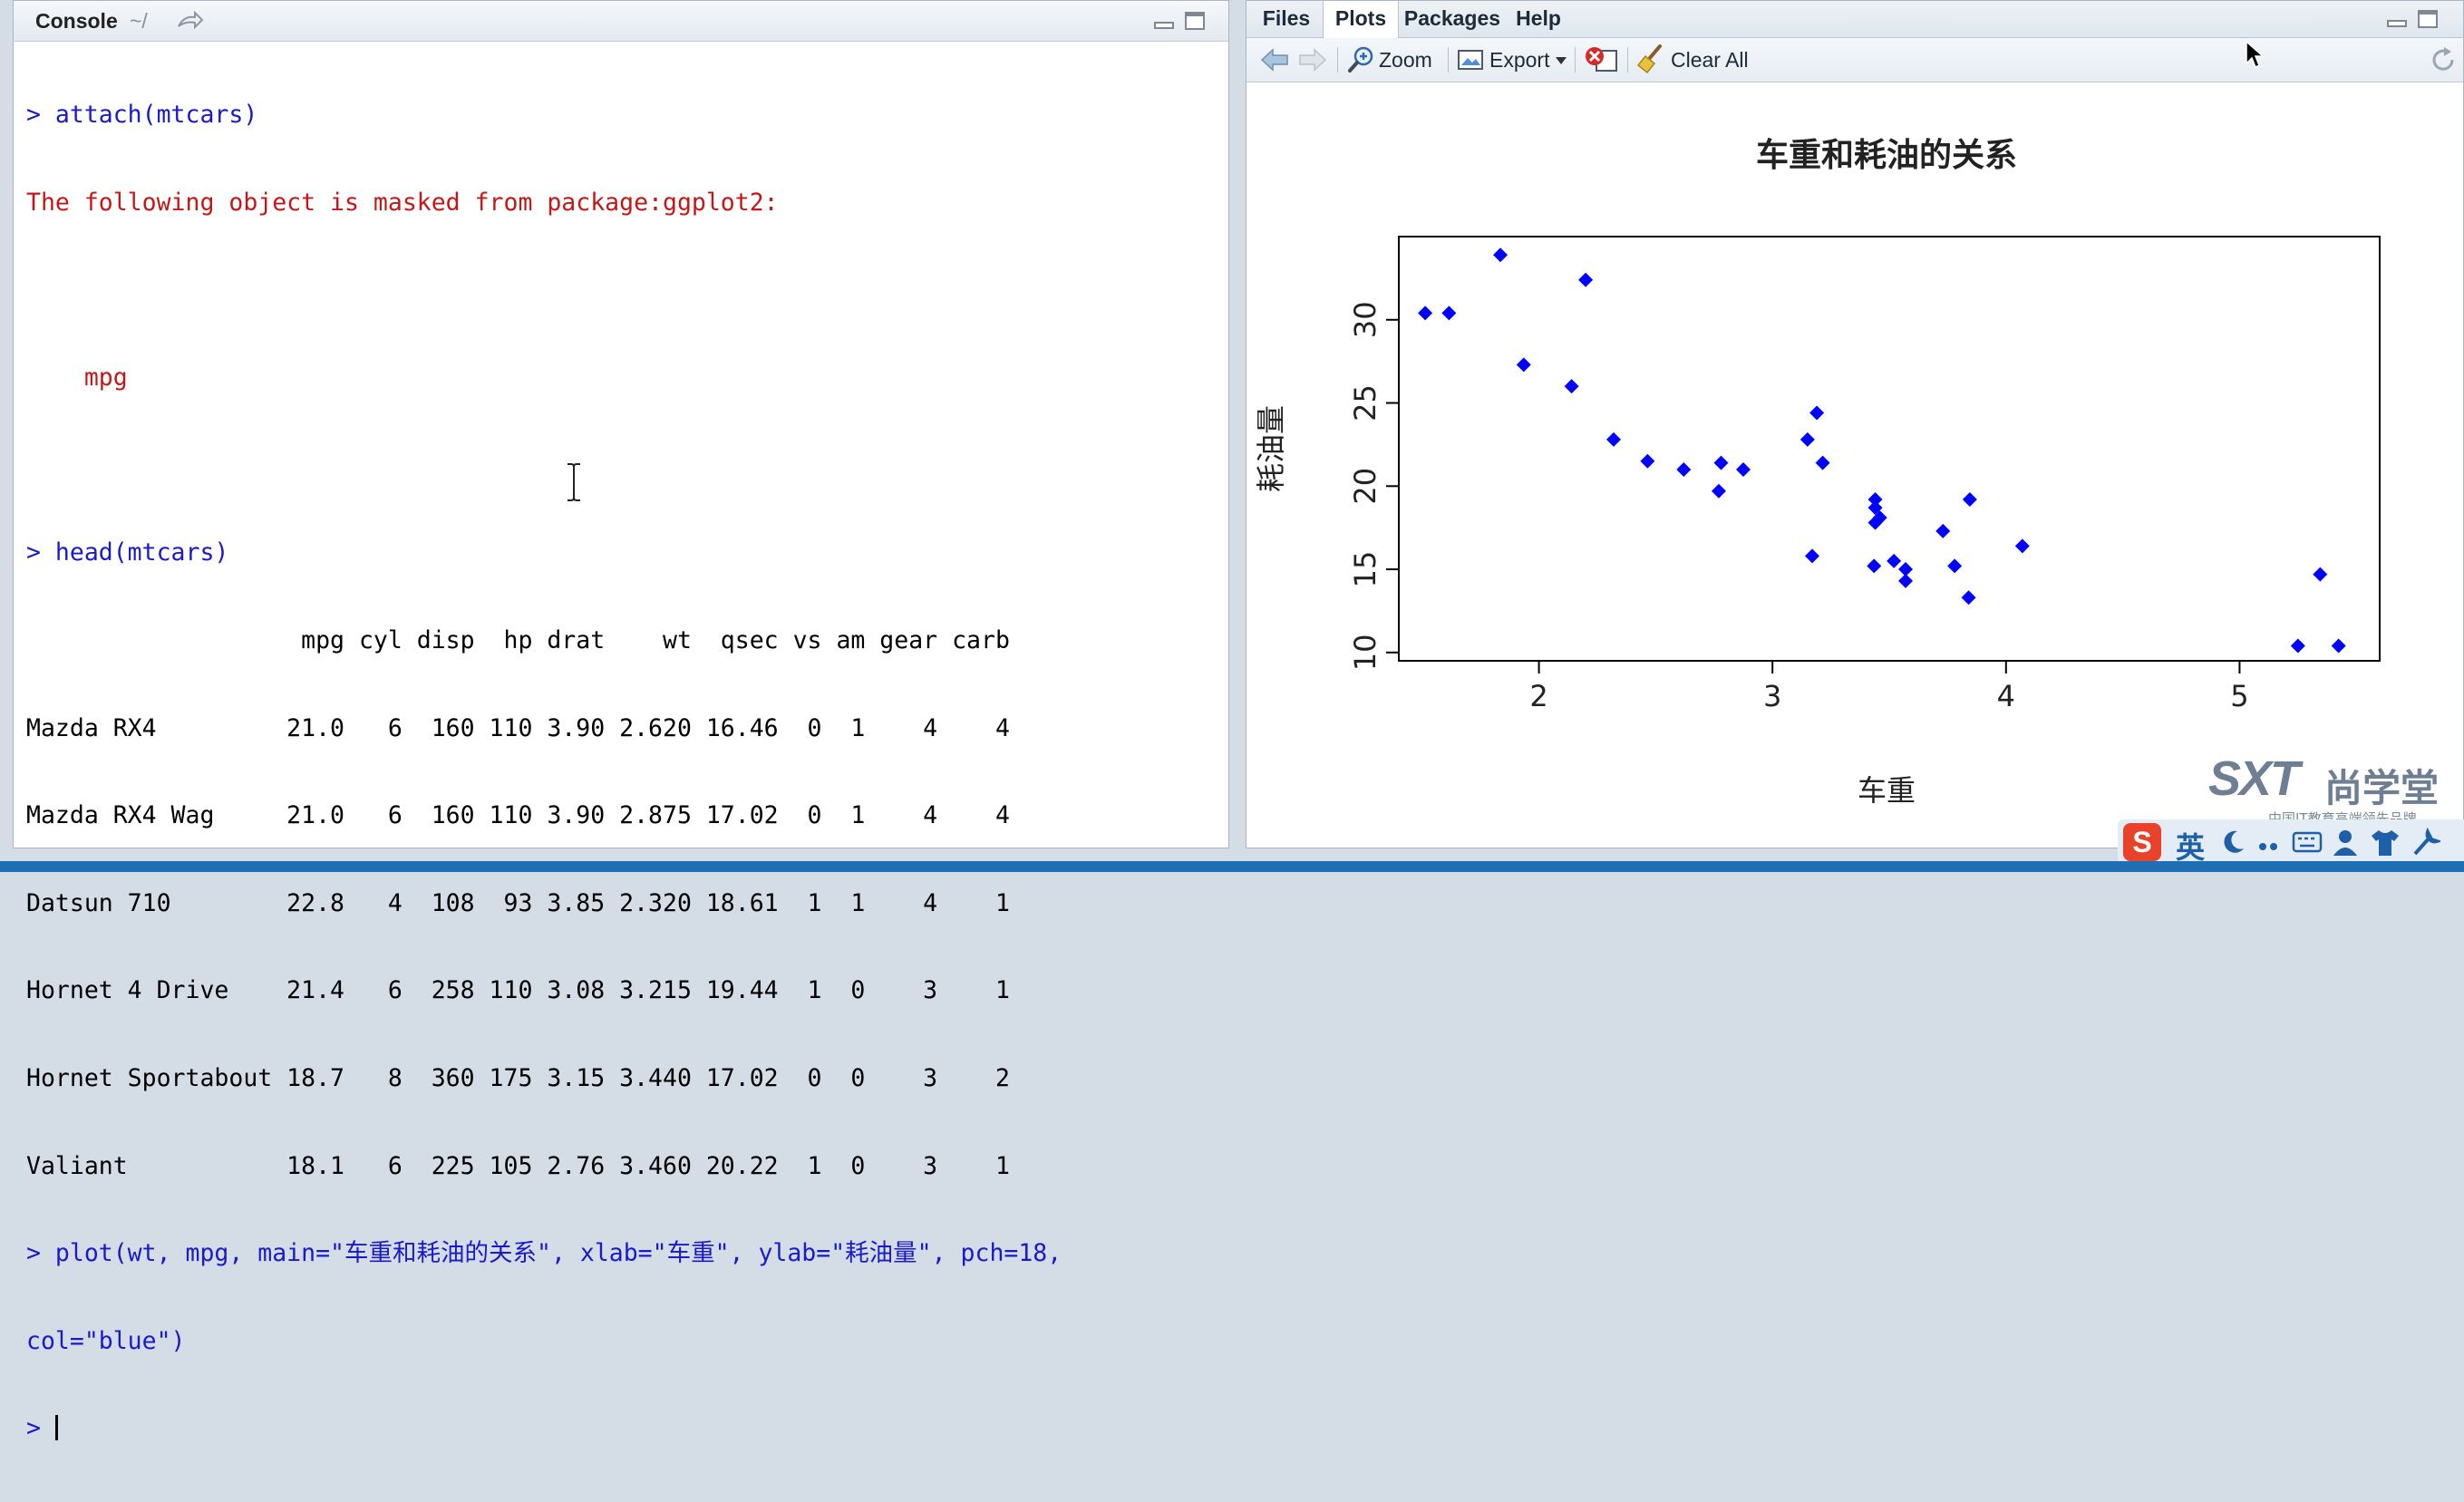 The width and height of the screenshot is (2464, 1502). Describe the element at coordinates (1471, 60) in the screenshot. I see `export-icon` at that location.